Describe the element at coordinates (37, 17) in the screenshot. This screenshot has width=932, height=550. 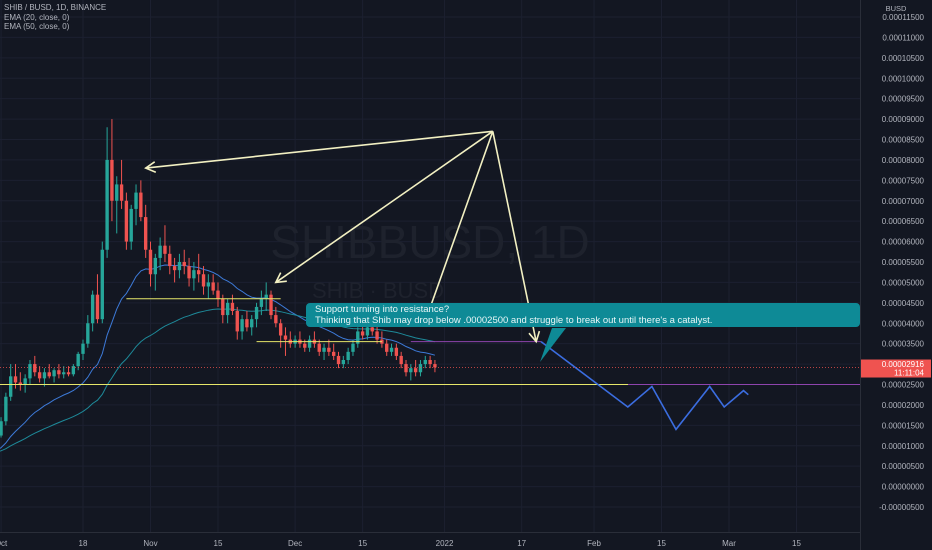
I see `ema20-label: EMA (20, close, 0)` at that location.